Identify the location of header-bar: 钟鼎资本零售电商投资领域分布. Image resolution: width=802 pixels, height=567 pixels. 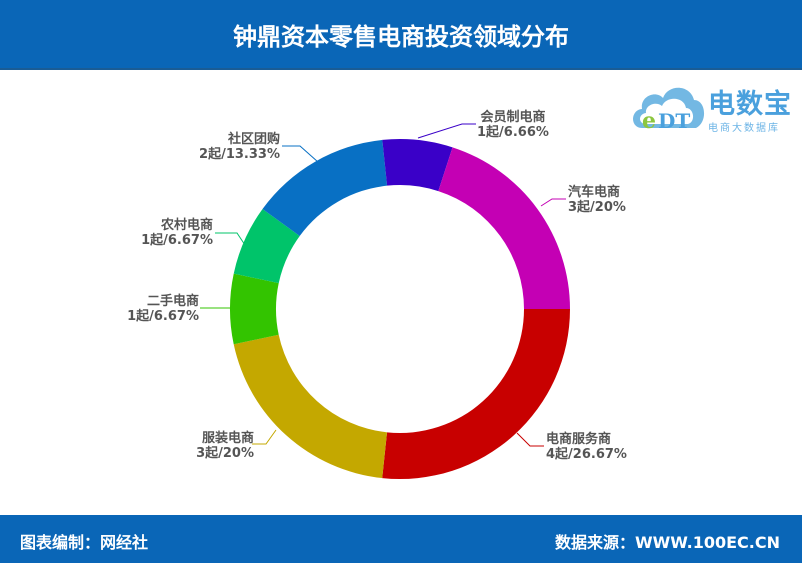
(401, 34).